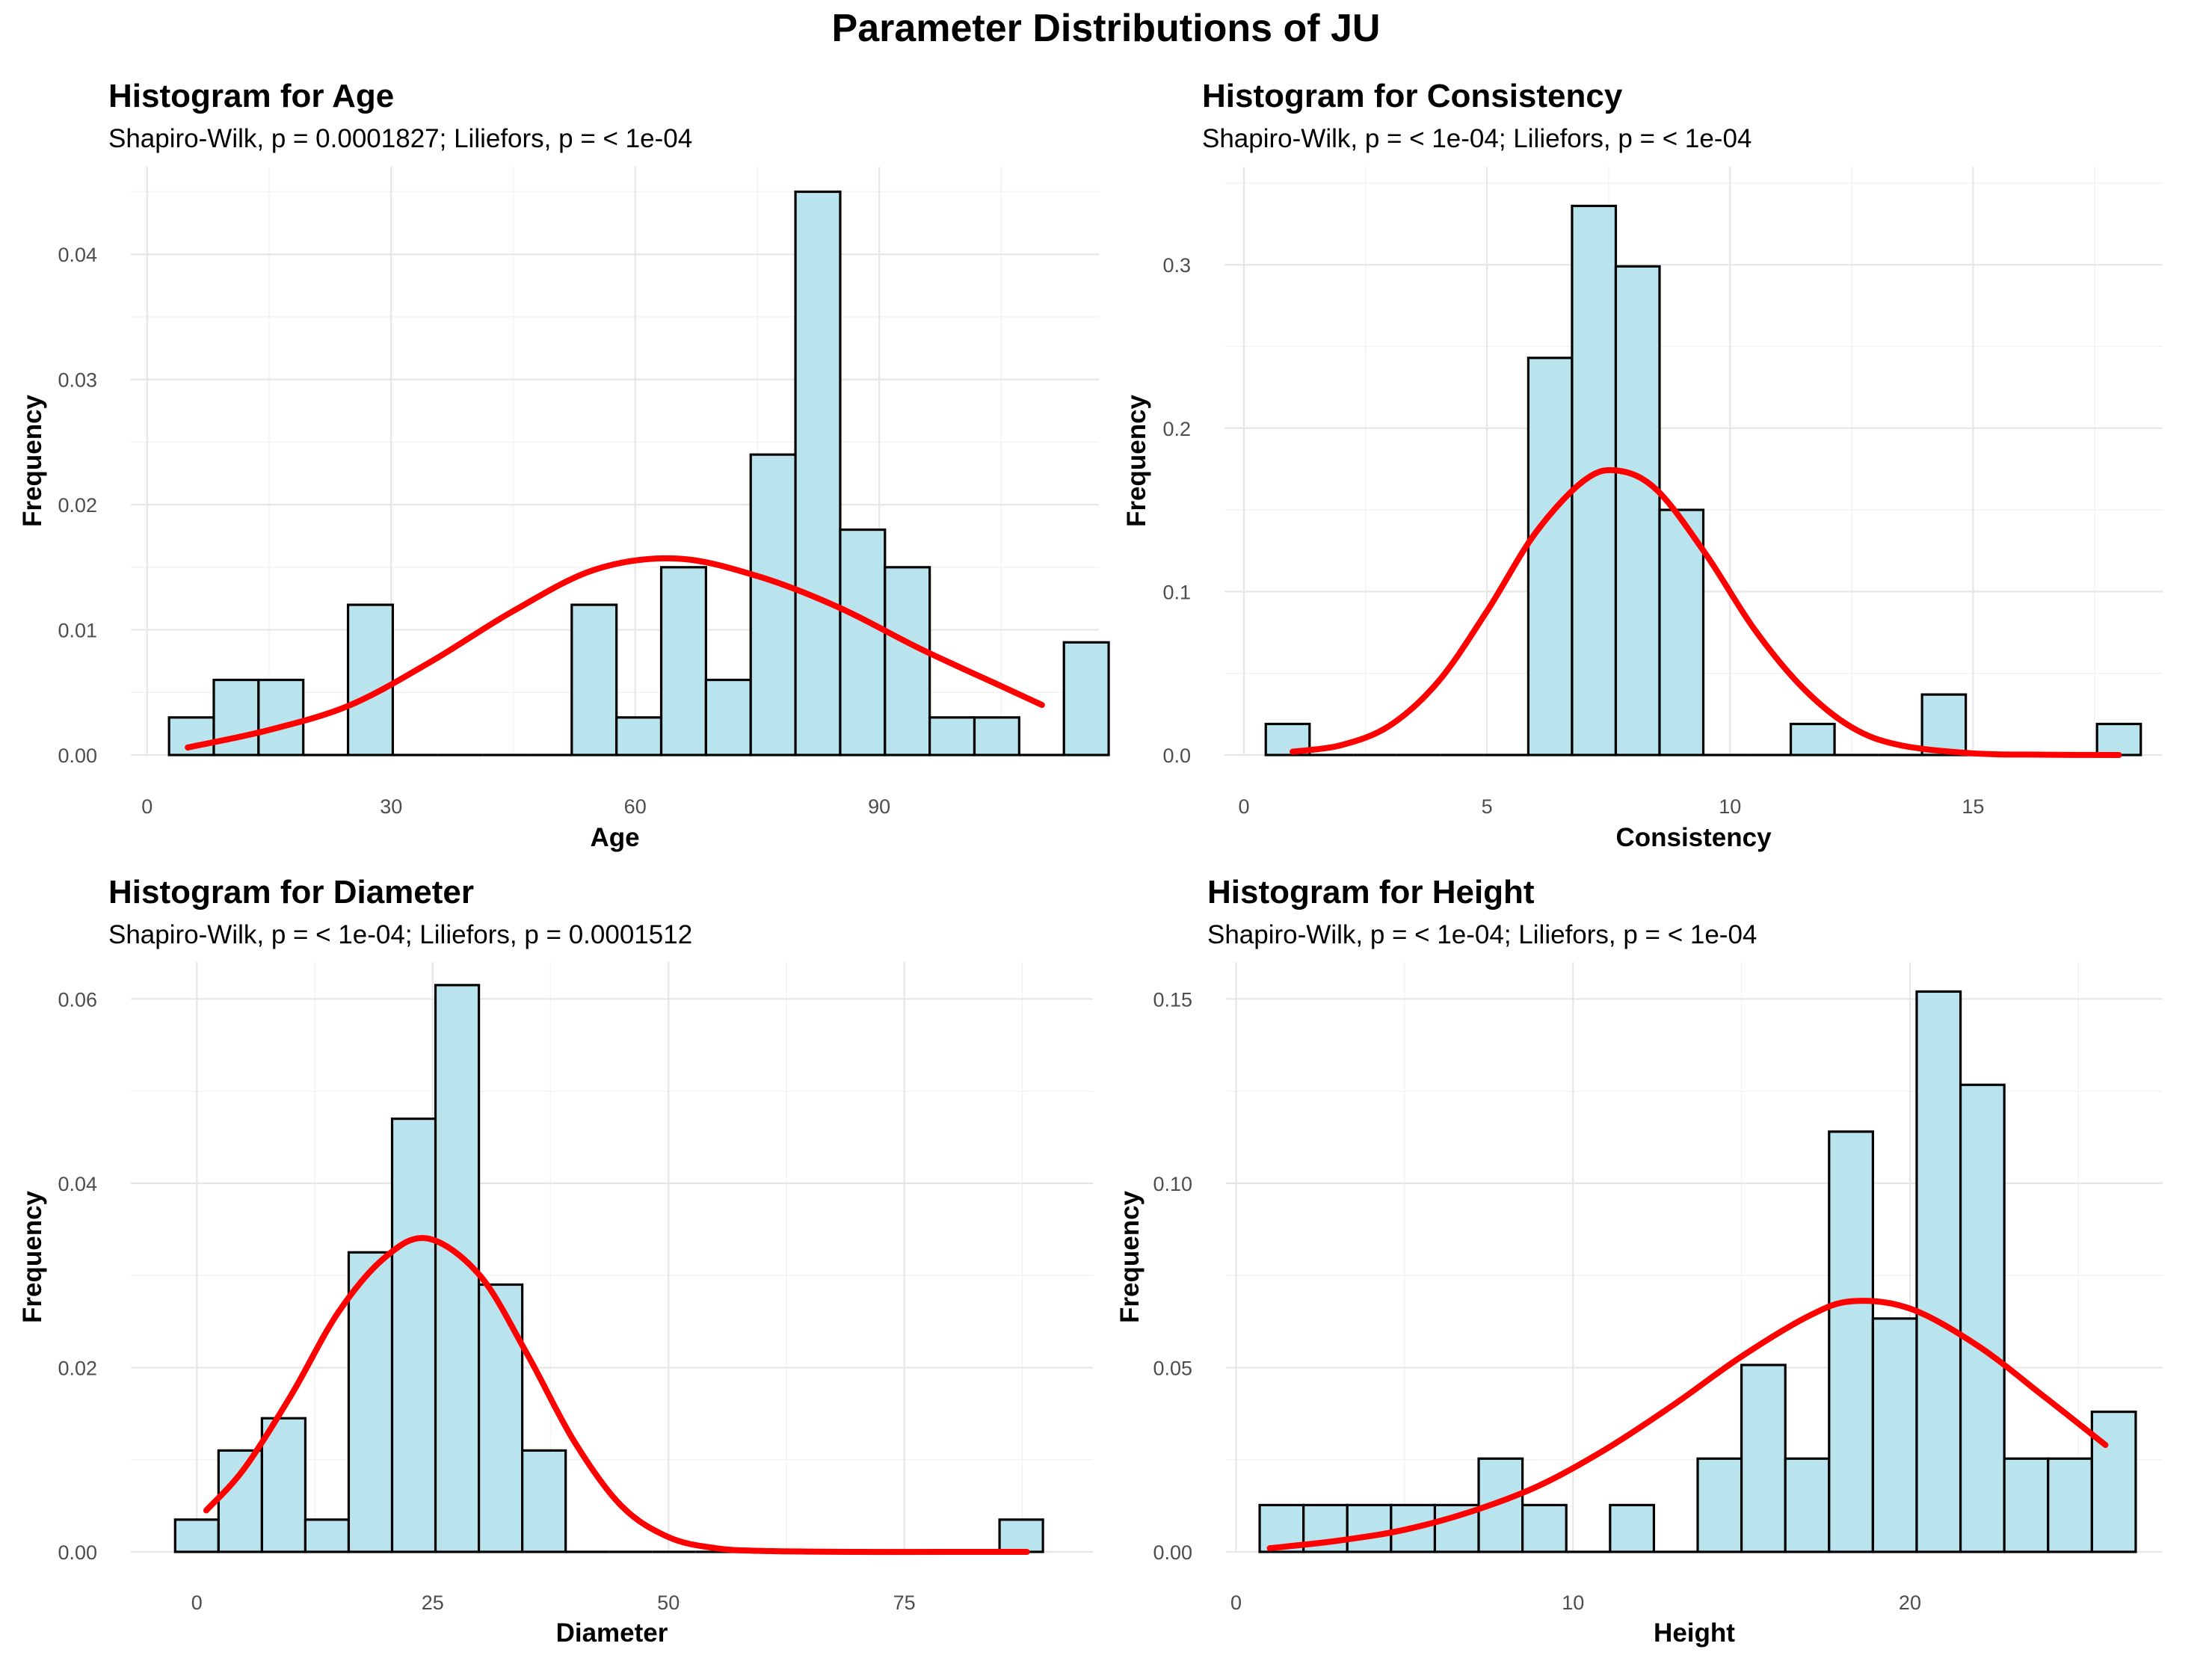 This screenshot has height=1664, width=2212. What do you see at coordinates (433, 1602) in the screenshot?
I see `x-tick-label: 25` at bounding box center [433, 1602].